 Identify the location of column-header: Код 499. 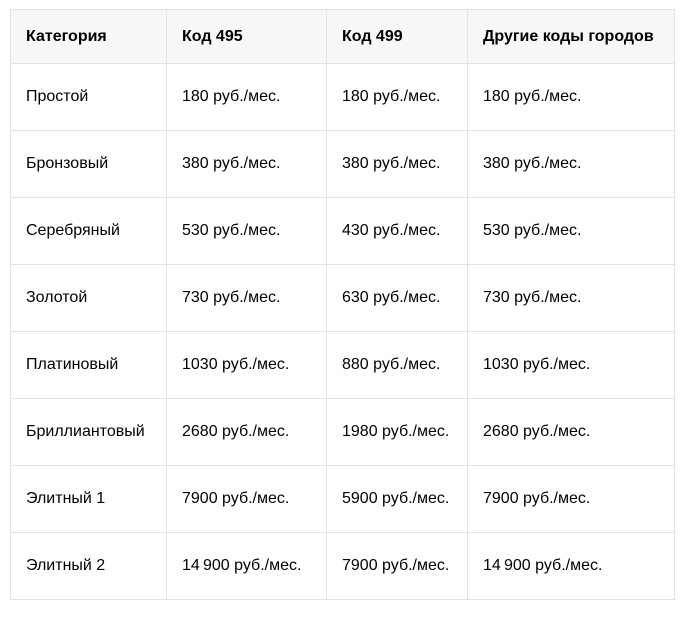
(397, 36).